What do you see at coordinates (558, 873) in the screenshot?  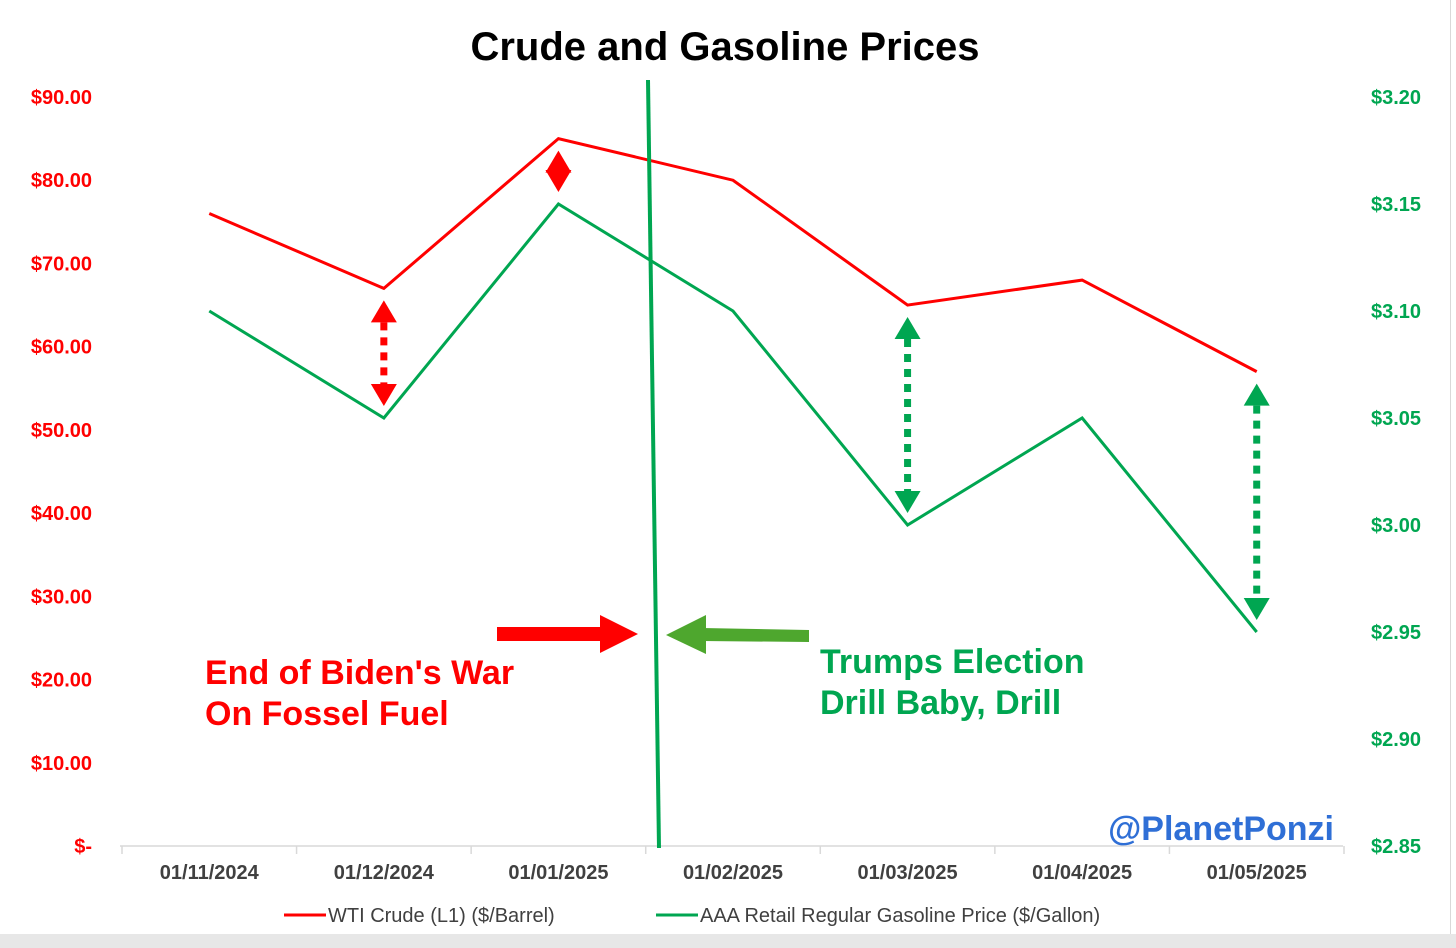 I see `x-tick-label: 01/01/2025` at bounding box center [558, 873].